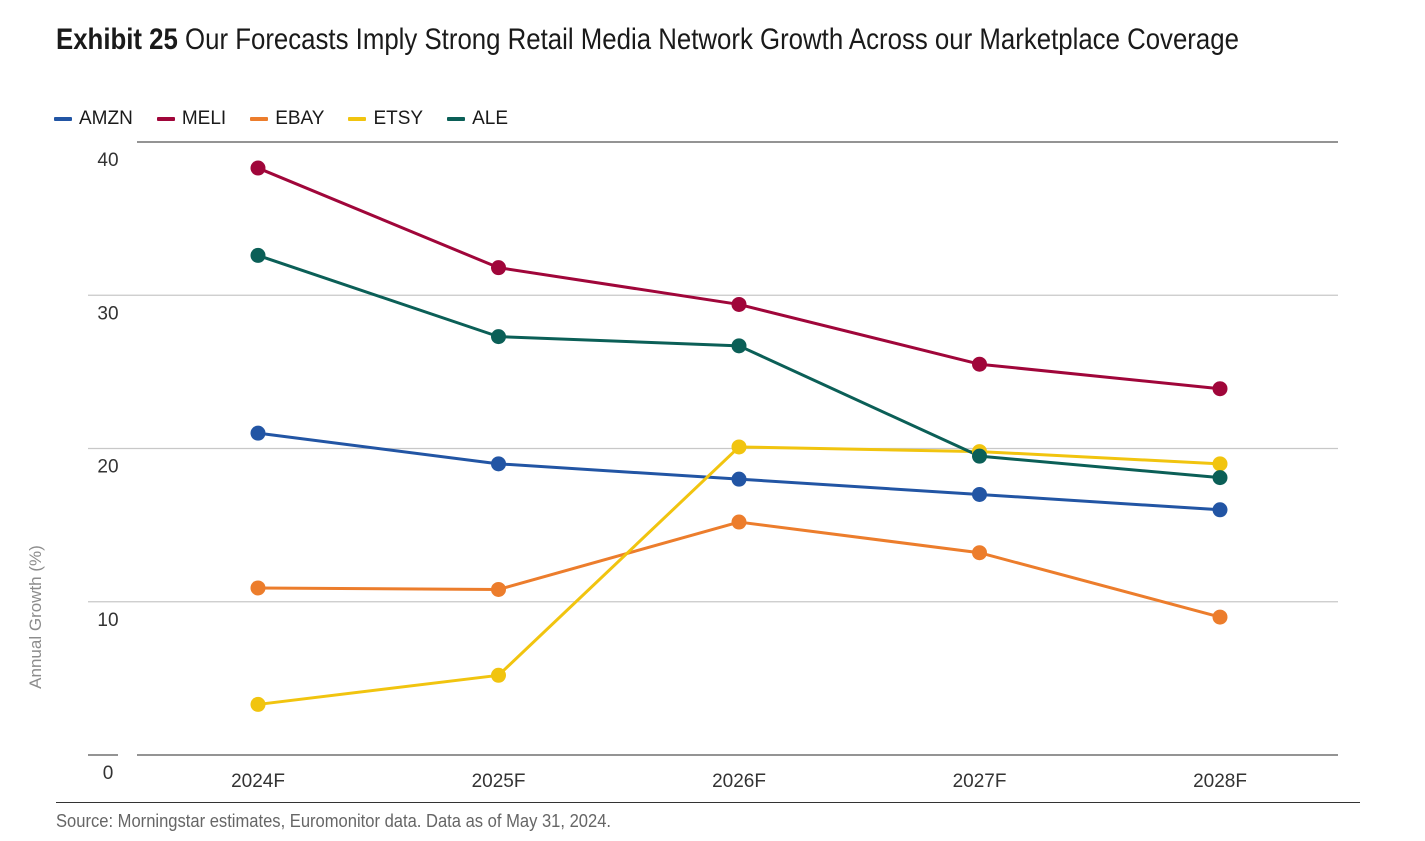 This screenshot has height=841, width=1425. What do you see at coordinates (739, 781) in the screenshot?
I see `x-tick-label: 2026F` at bounding box center [739, 781].